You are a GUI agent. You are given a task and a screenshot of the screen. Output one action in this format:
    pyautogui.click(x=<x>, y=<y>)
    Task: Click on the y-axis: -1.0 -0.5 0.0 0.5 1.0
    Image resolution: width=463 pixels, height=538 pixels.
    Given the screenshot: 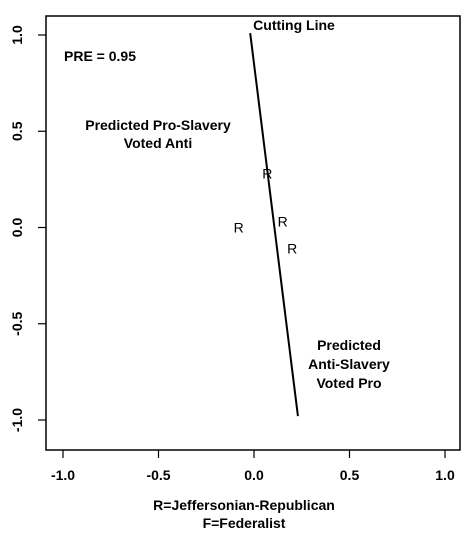 What is the action you would take?
    pyautogui.click(x=27, y=228)
    